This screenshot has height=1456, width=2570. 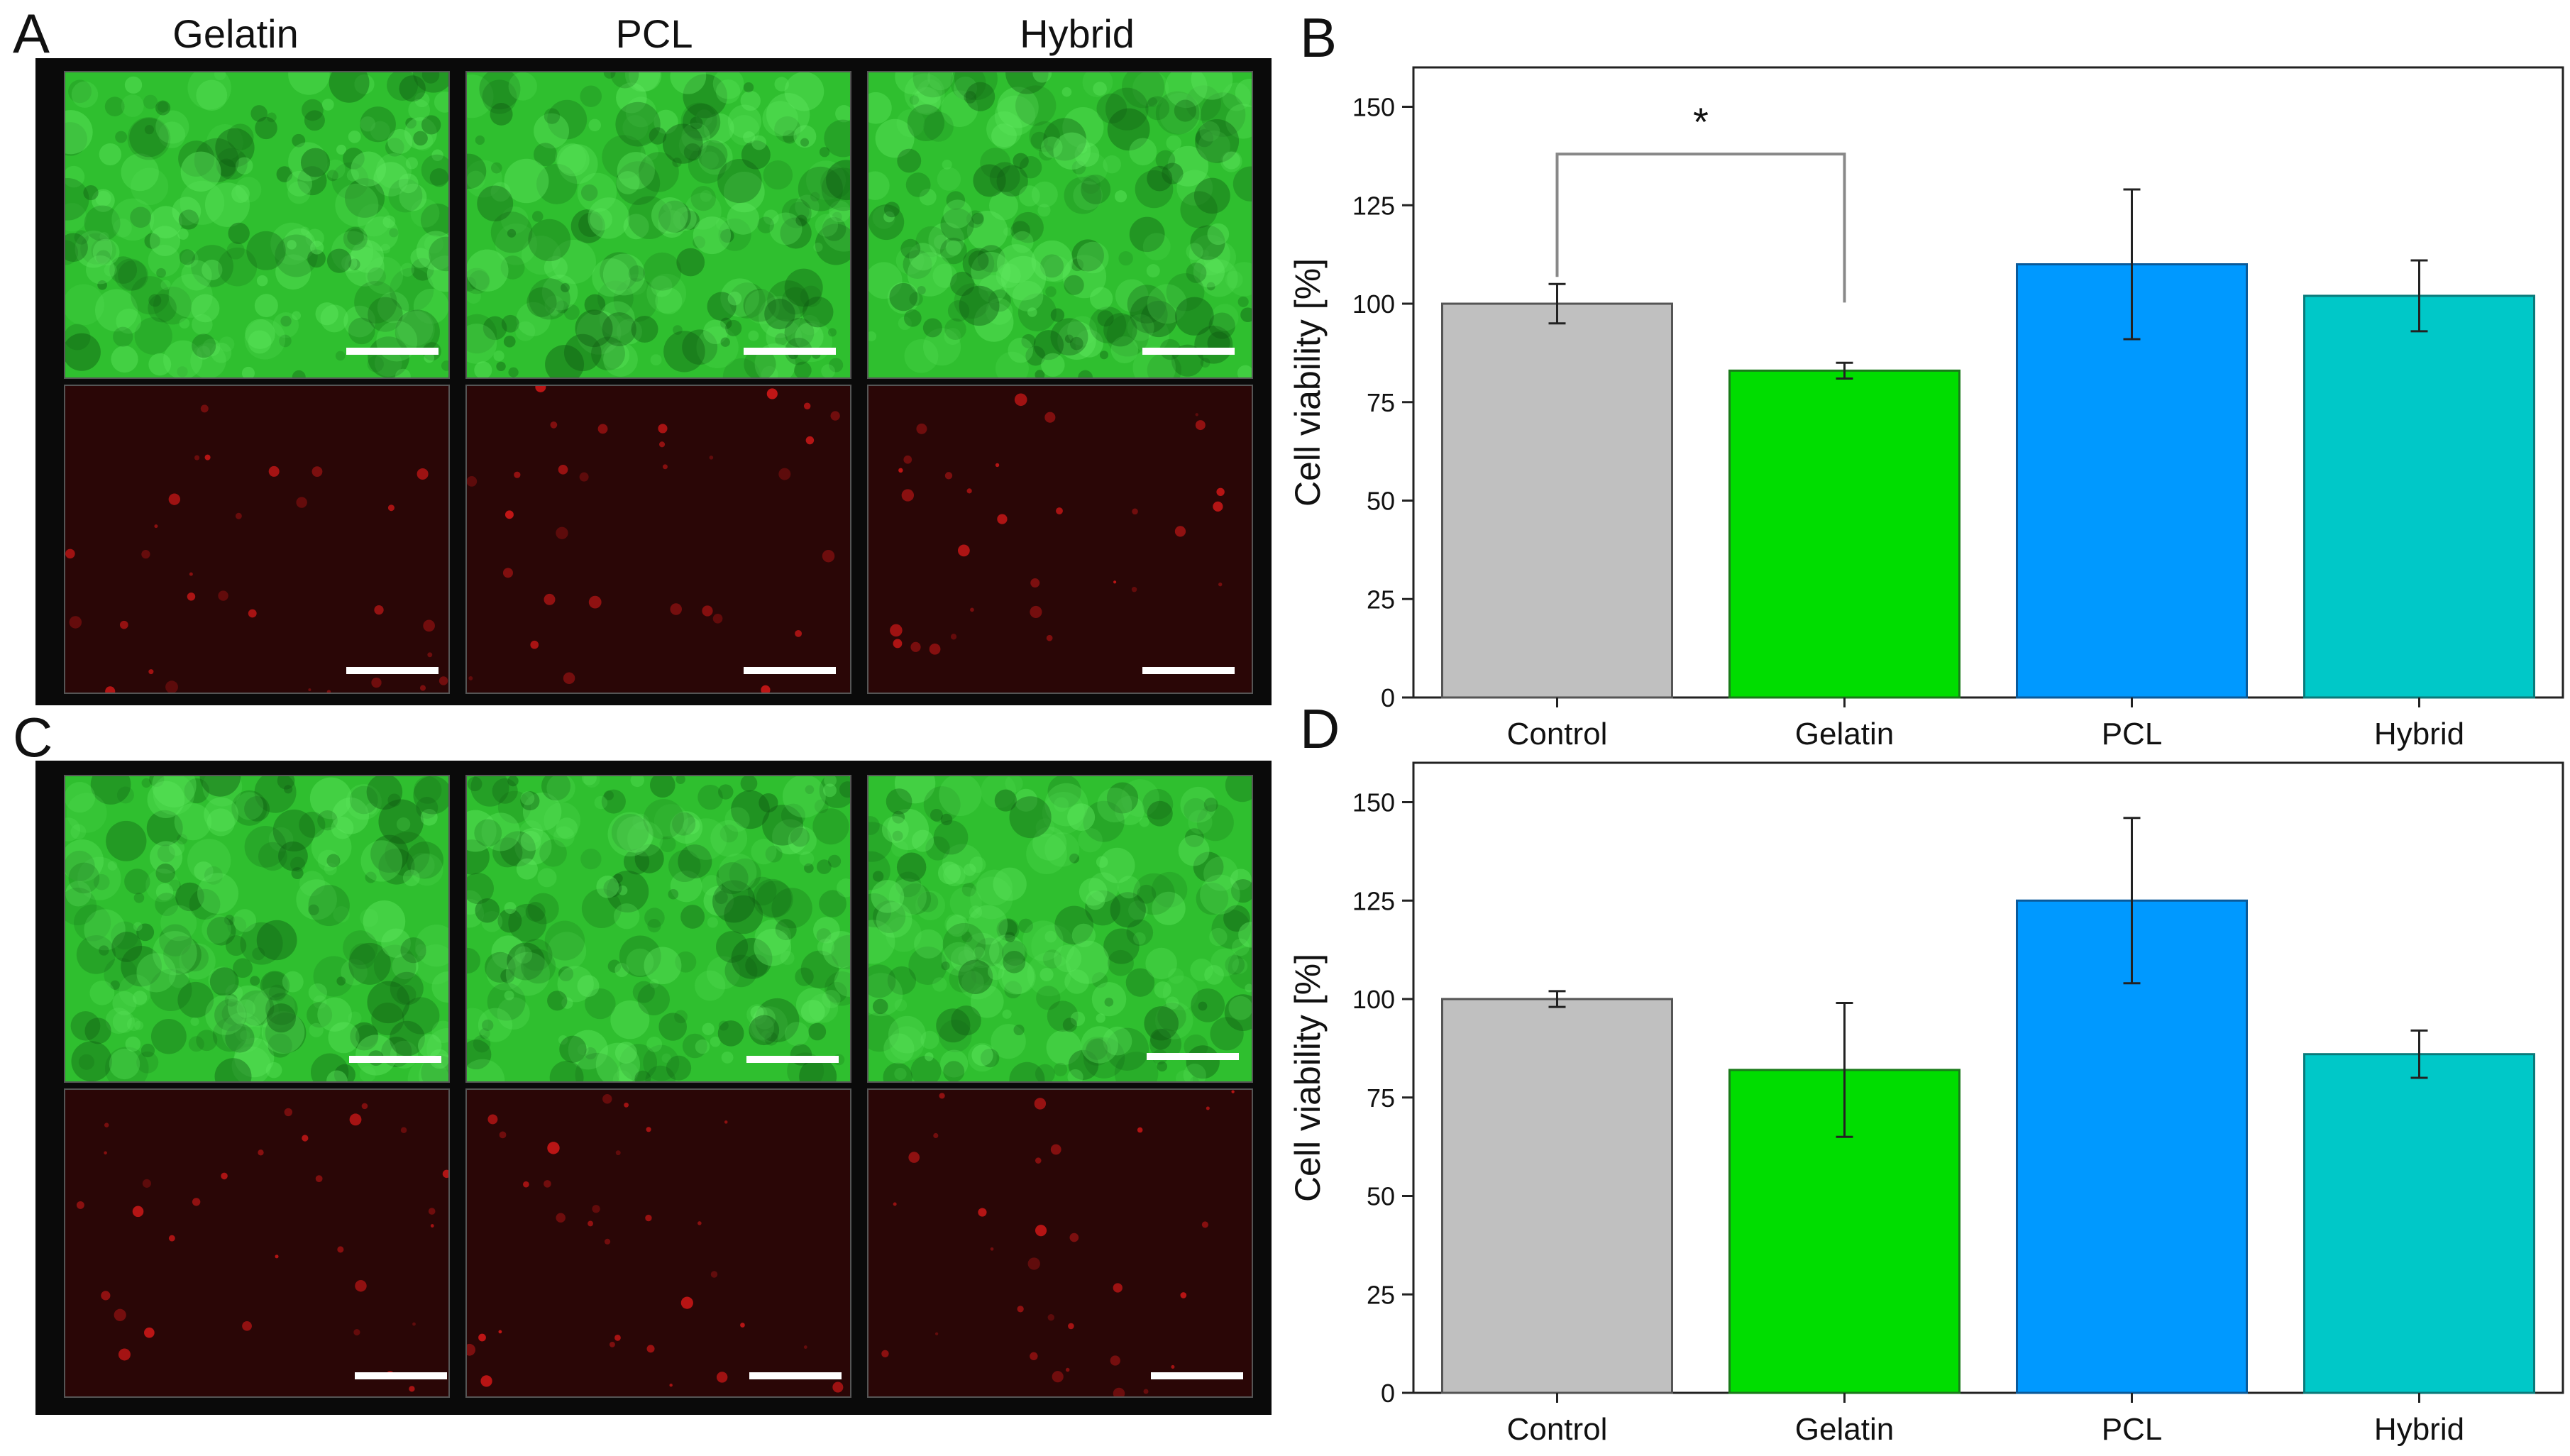 I want to click on dead-gelatin-a, so click(x=257, y=539).